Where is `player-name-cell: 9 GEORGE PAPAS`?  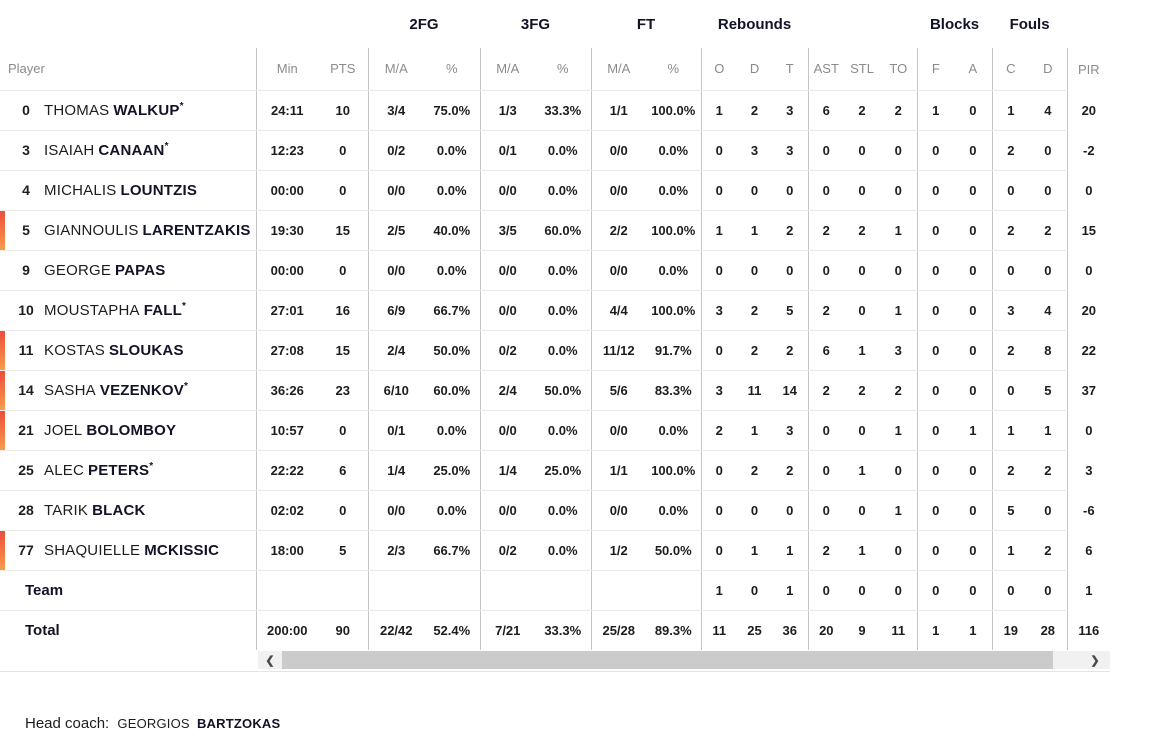
player-name-cell: 9 GEORGE PAPAS is located at coordinates (128, 270).